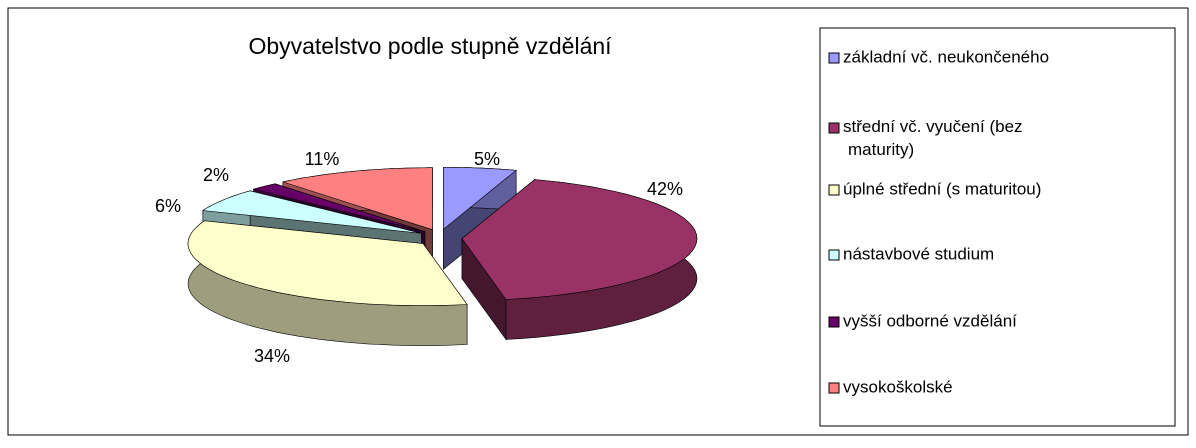  What do you see at coordinates (430, 46) in the screenshot?
I see `chart-title: Obyvatelstvo podle stupně vzdělání` at bounding box center [430, 46].